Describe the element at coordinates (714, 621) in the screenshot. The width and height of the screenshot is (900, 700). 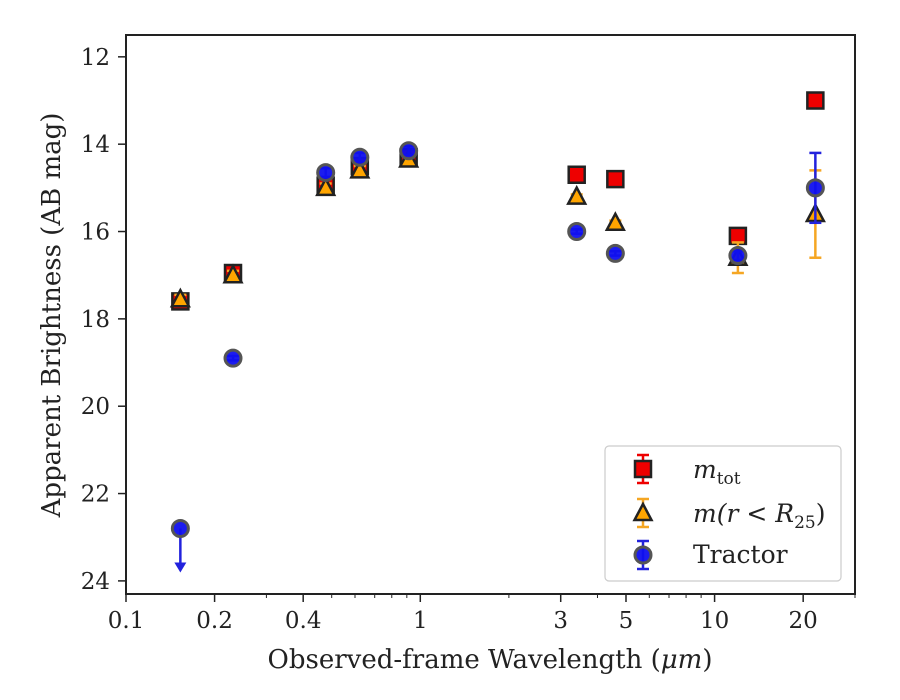
I see `x-tick-label: 10` at that location.